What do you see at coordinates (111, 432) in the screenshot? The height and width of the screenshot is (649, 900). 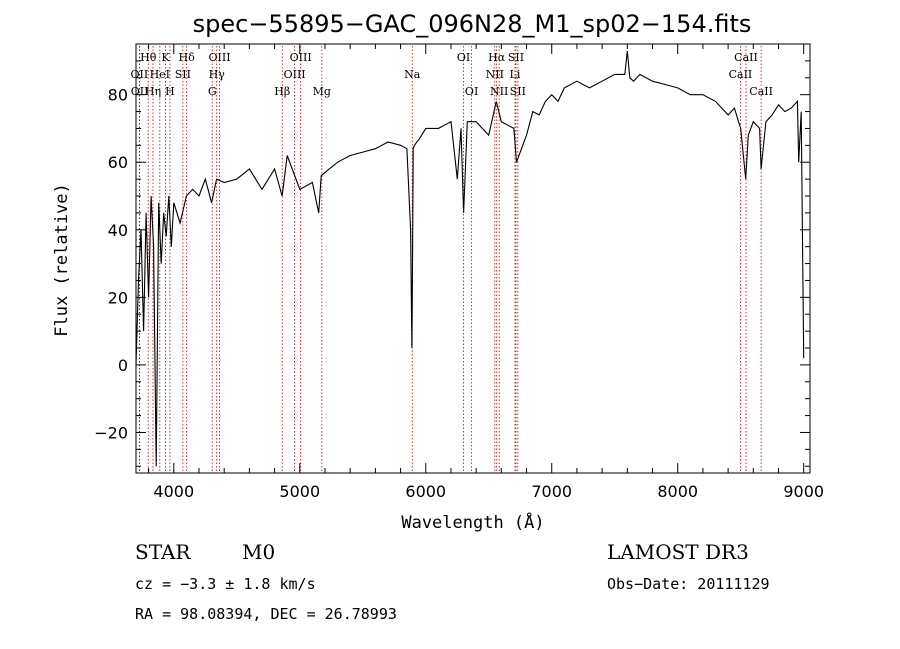 I see `y-tick-label: −20` at bounding box center [111, 432].